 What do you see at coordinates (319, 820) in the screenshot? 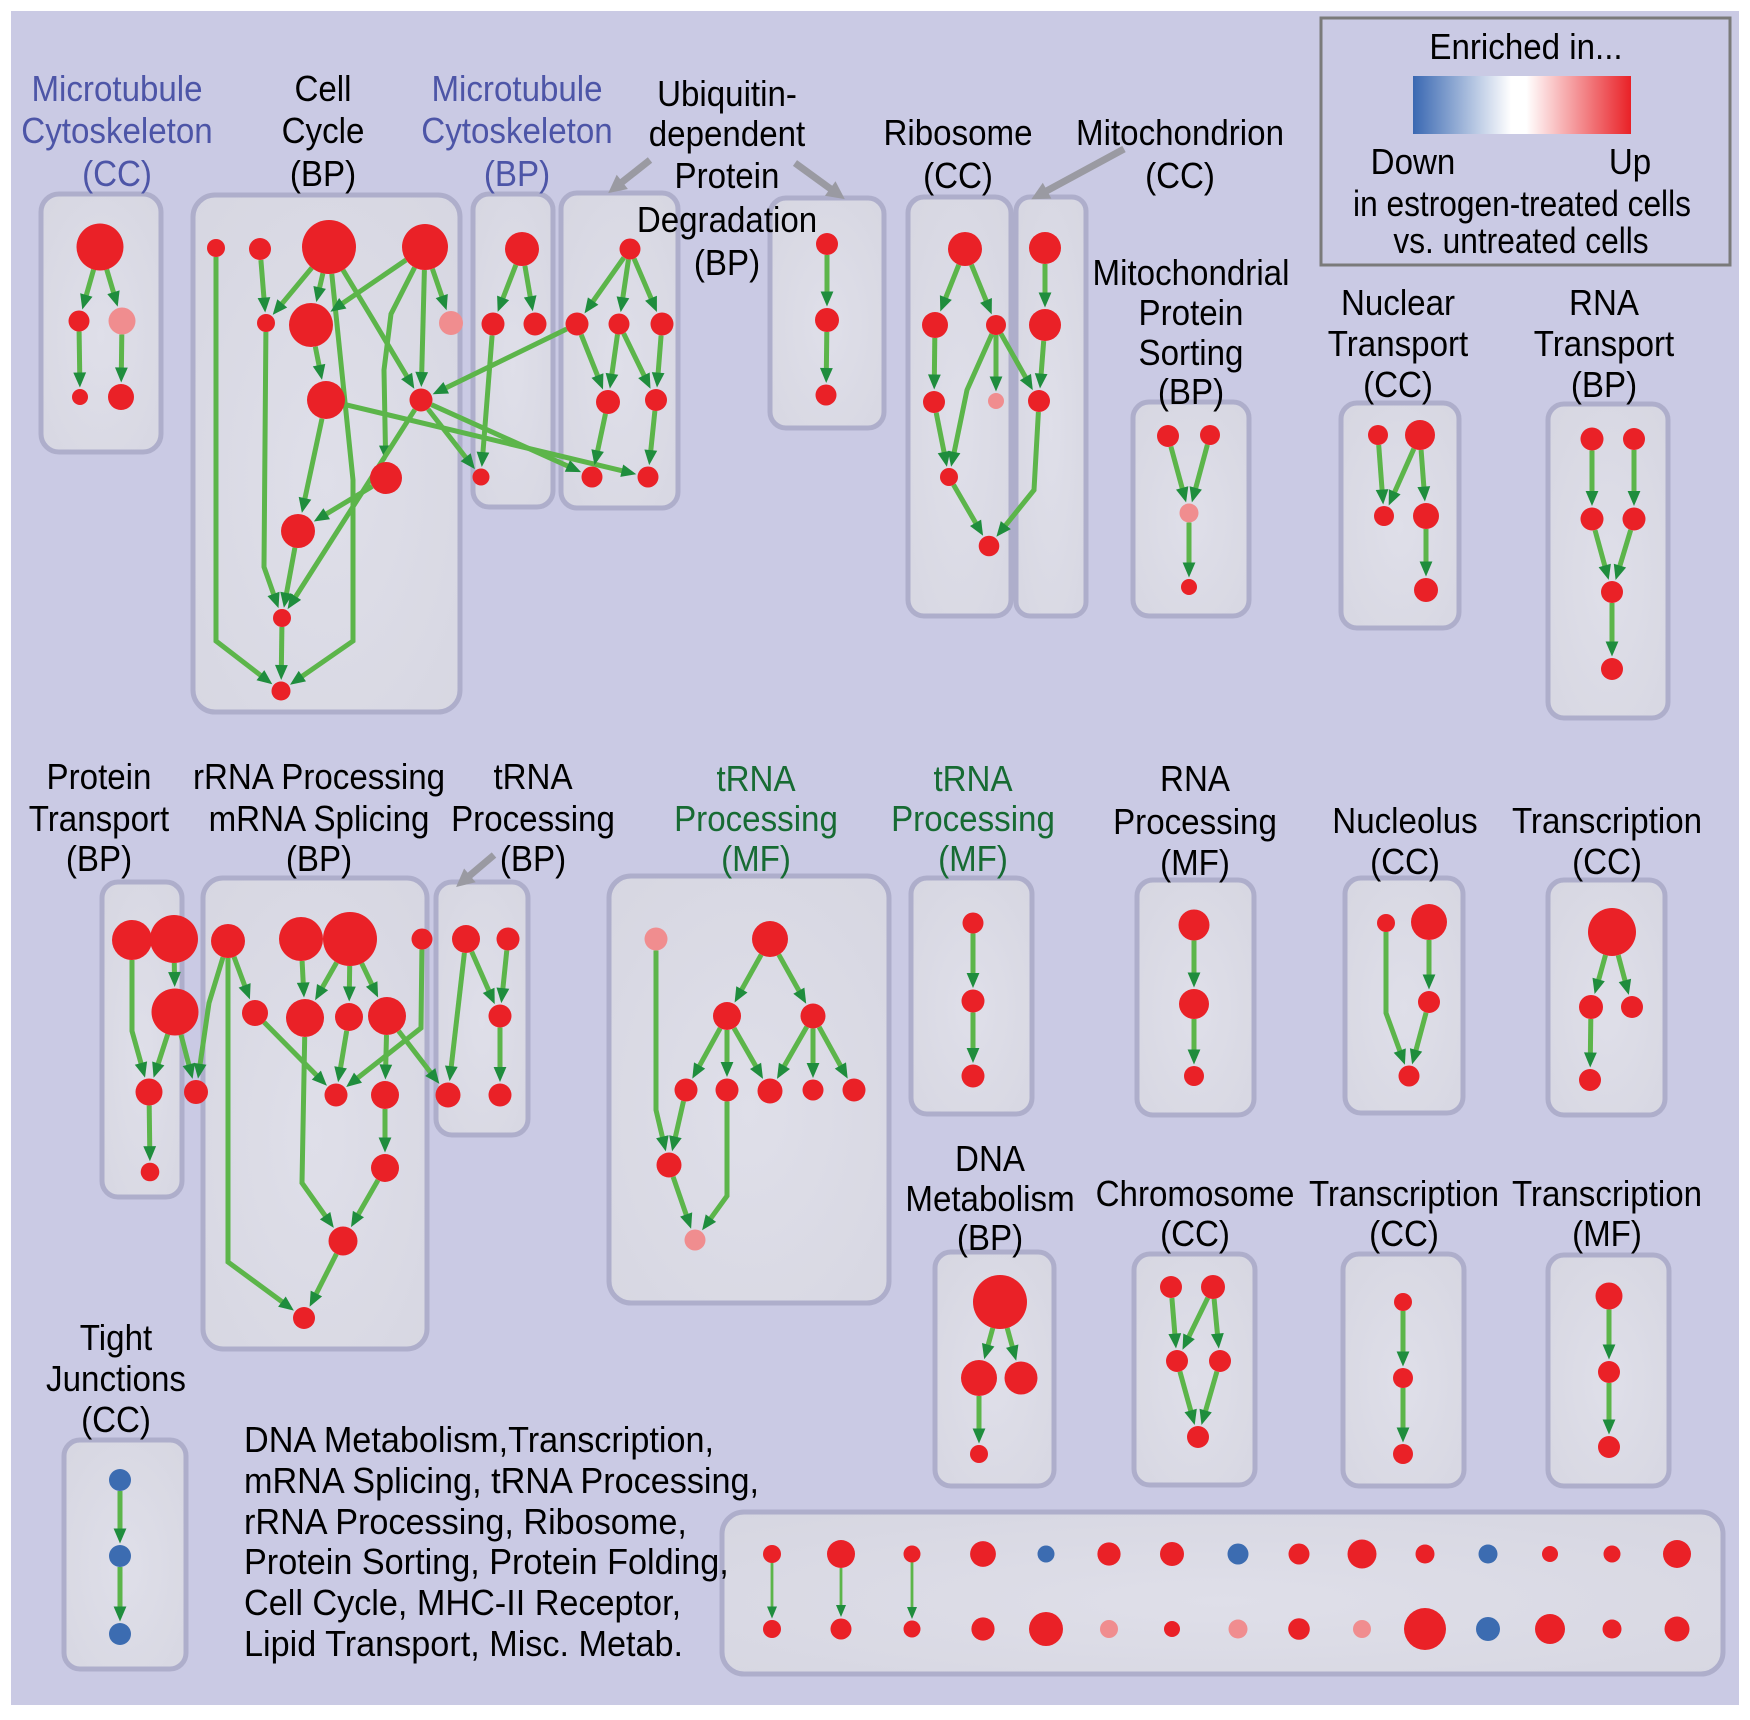
I see `svg-text: mRNA Splicing` at bounding box center [319, 820].